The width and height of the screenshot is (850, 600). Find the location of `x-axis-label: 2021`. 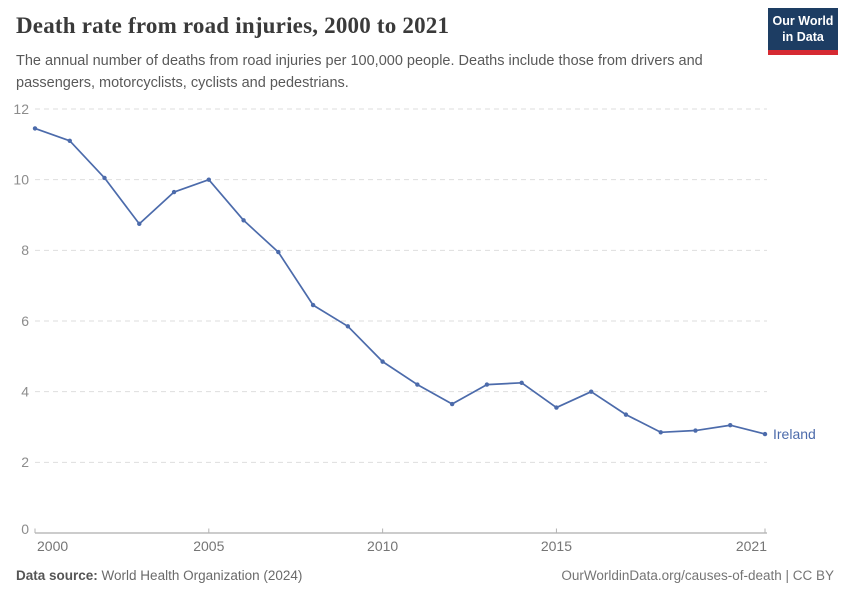

x-axis-label: 2021 is located at coordinates (751, 546).